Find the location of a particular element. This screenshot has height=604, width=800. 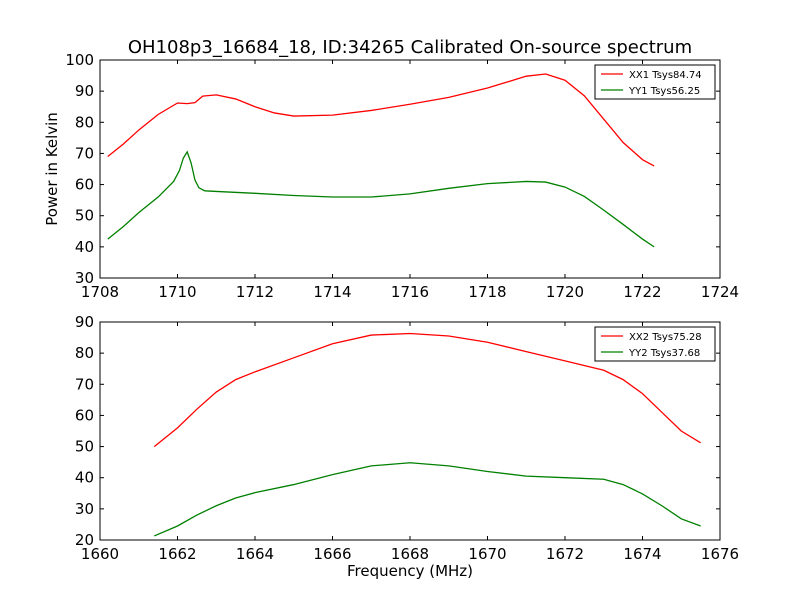

legend-label: YY2 Tsys37.68 is located at coordinates (664, 353).